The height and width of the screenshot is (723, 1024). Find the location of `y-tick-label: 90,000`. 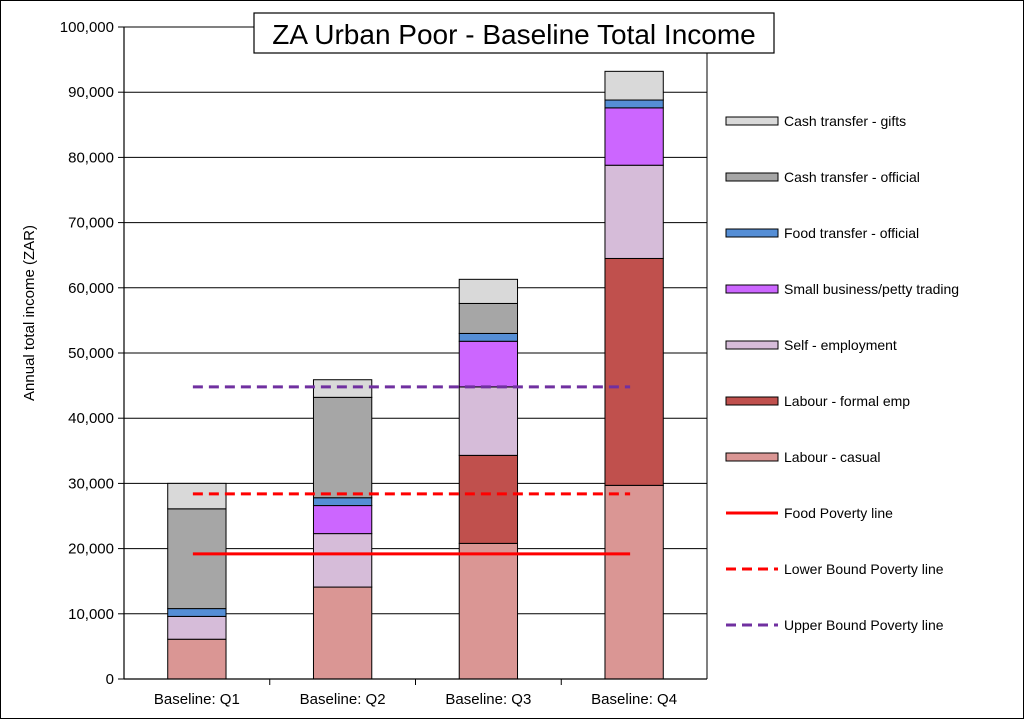

y-tick-label: 90,000 is located at coordinates (91, 92).